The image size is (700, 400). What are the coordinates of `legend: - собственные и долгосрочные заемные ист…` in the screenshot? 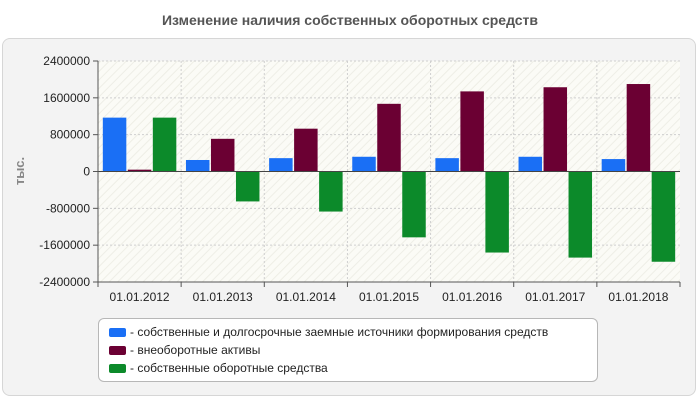 It's located at (348, 350).